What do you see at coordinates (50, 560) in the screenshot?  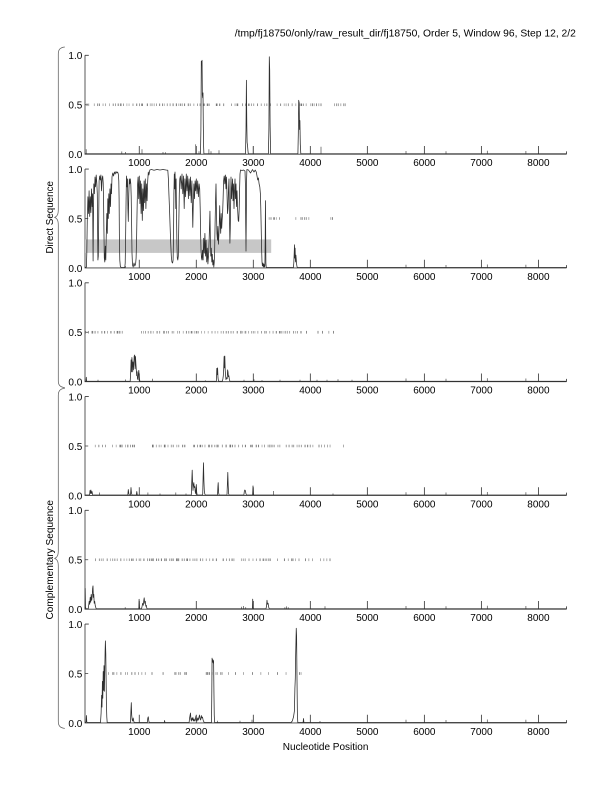 I see `svg-text: Complementary Sequence` at bounding box center [50, 560].